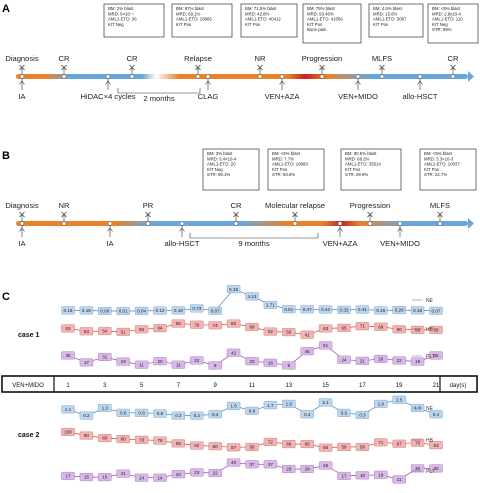  Describe the element at coordinates (68, 409) in the screenshot. I see `data-point: 1.1` at that location.